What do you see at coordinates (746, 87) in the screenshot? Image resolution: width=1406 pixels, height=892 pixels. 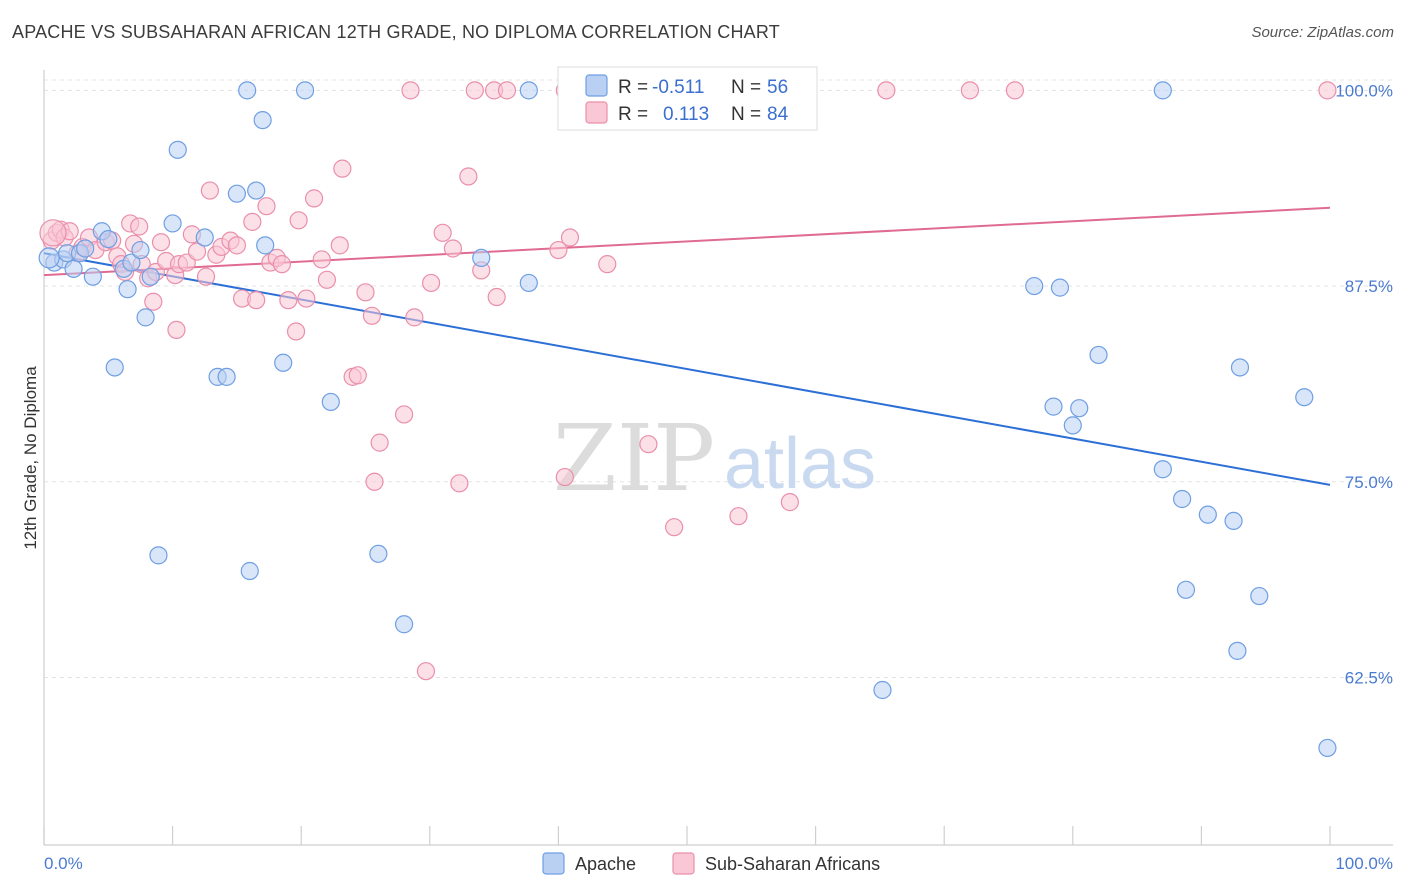 I see `legend-n-label-apache: N =` at bounding box center [746, 87].